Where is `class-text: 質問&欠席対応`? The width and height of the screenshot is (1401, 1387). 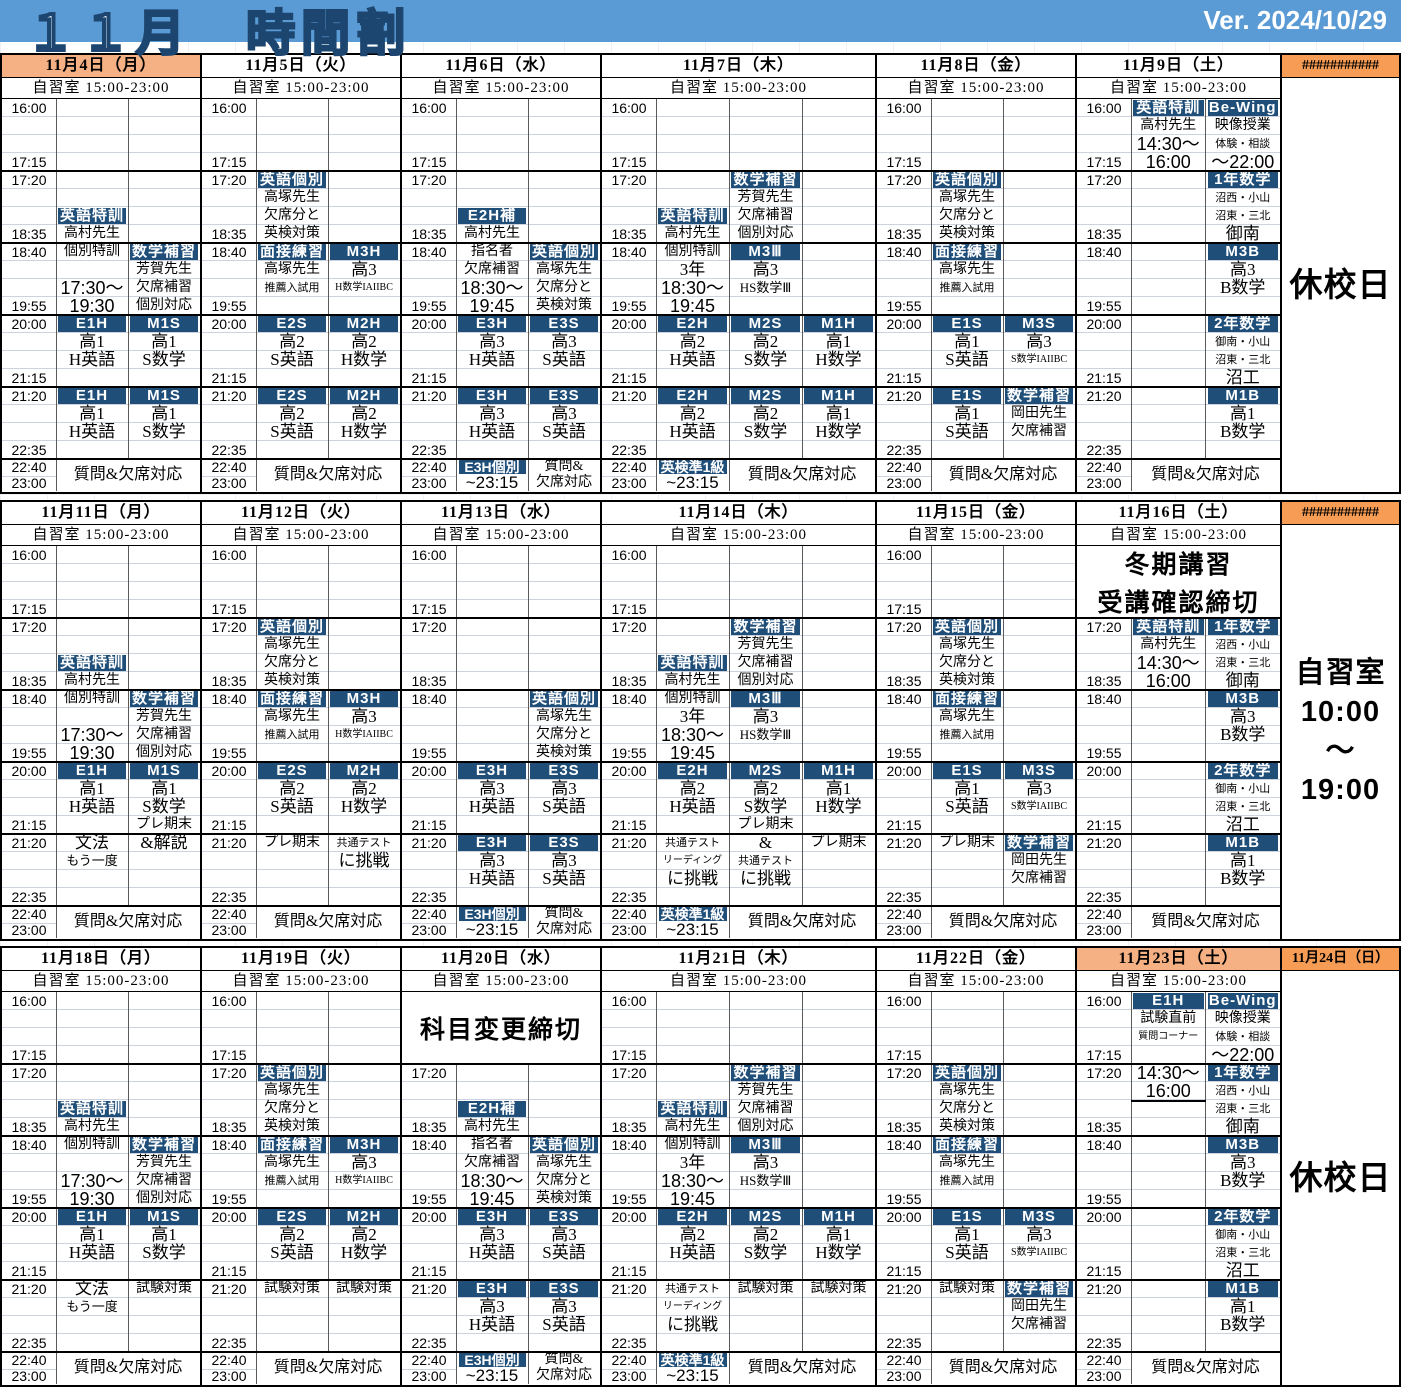
class-text: 質問&欠席対応 is located at coordinates (802, 921).